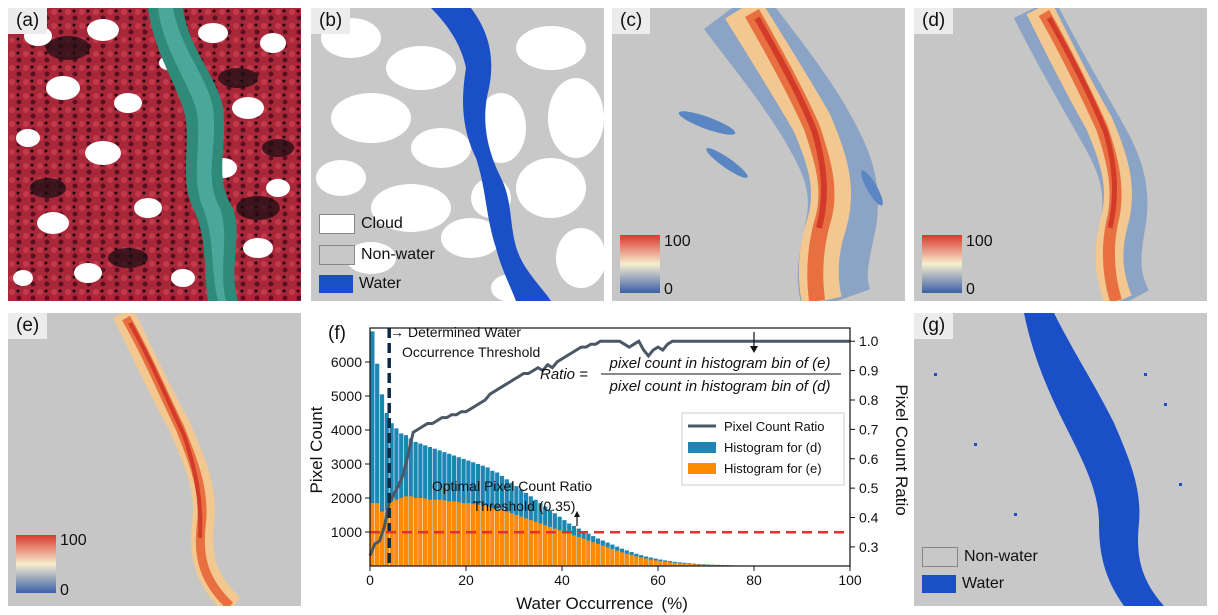 This screenshot has width=1218, height=615. I want to click on ratio-arrowhead-icon, so click(754, 349).